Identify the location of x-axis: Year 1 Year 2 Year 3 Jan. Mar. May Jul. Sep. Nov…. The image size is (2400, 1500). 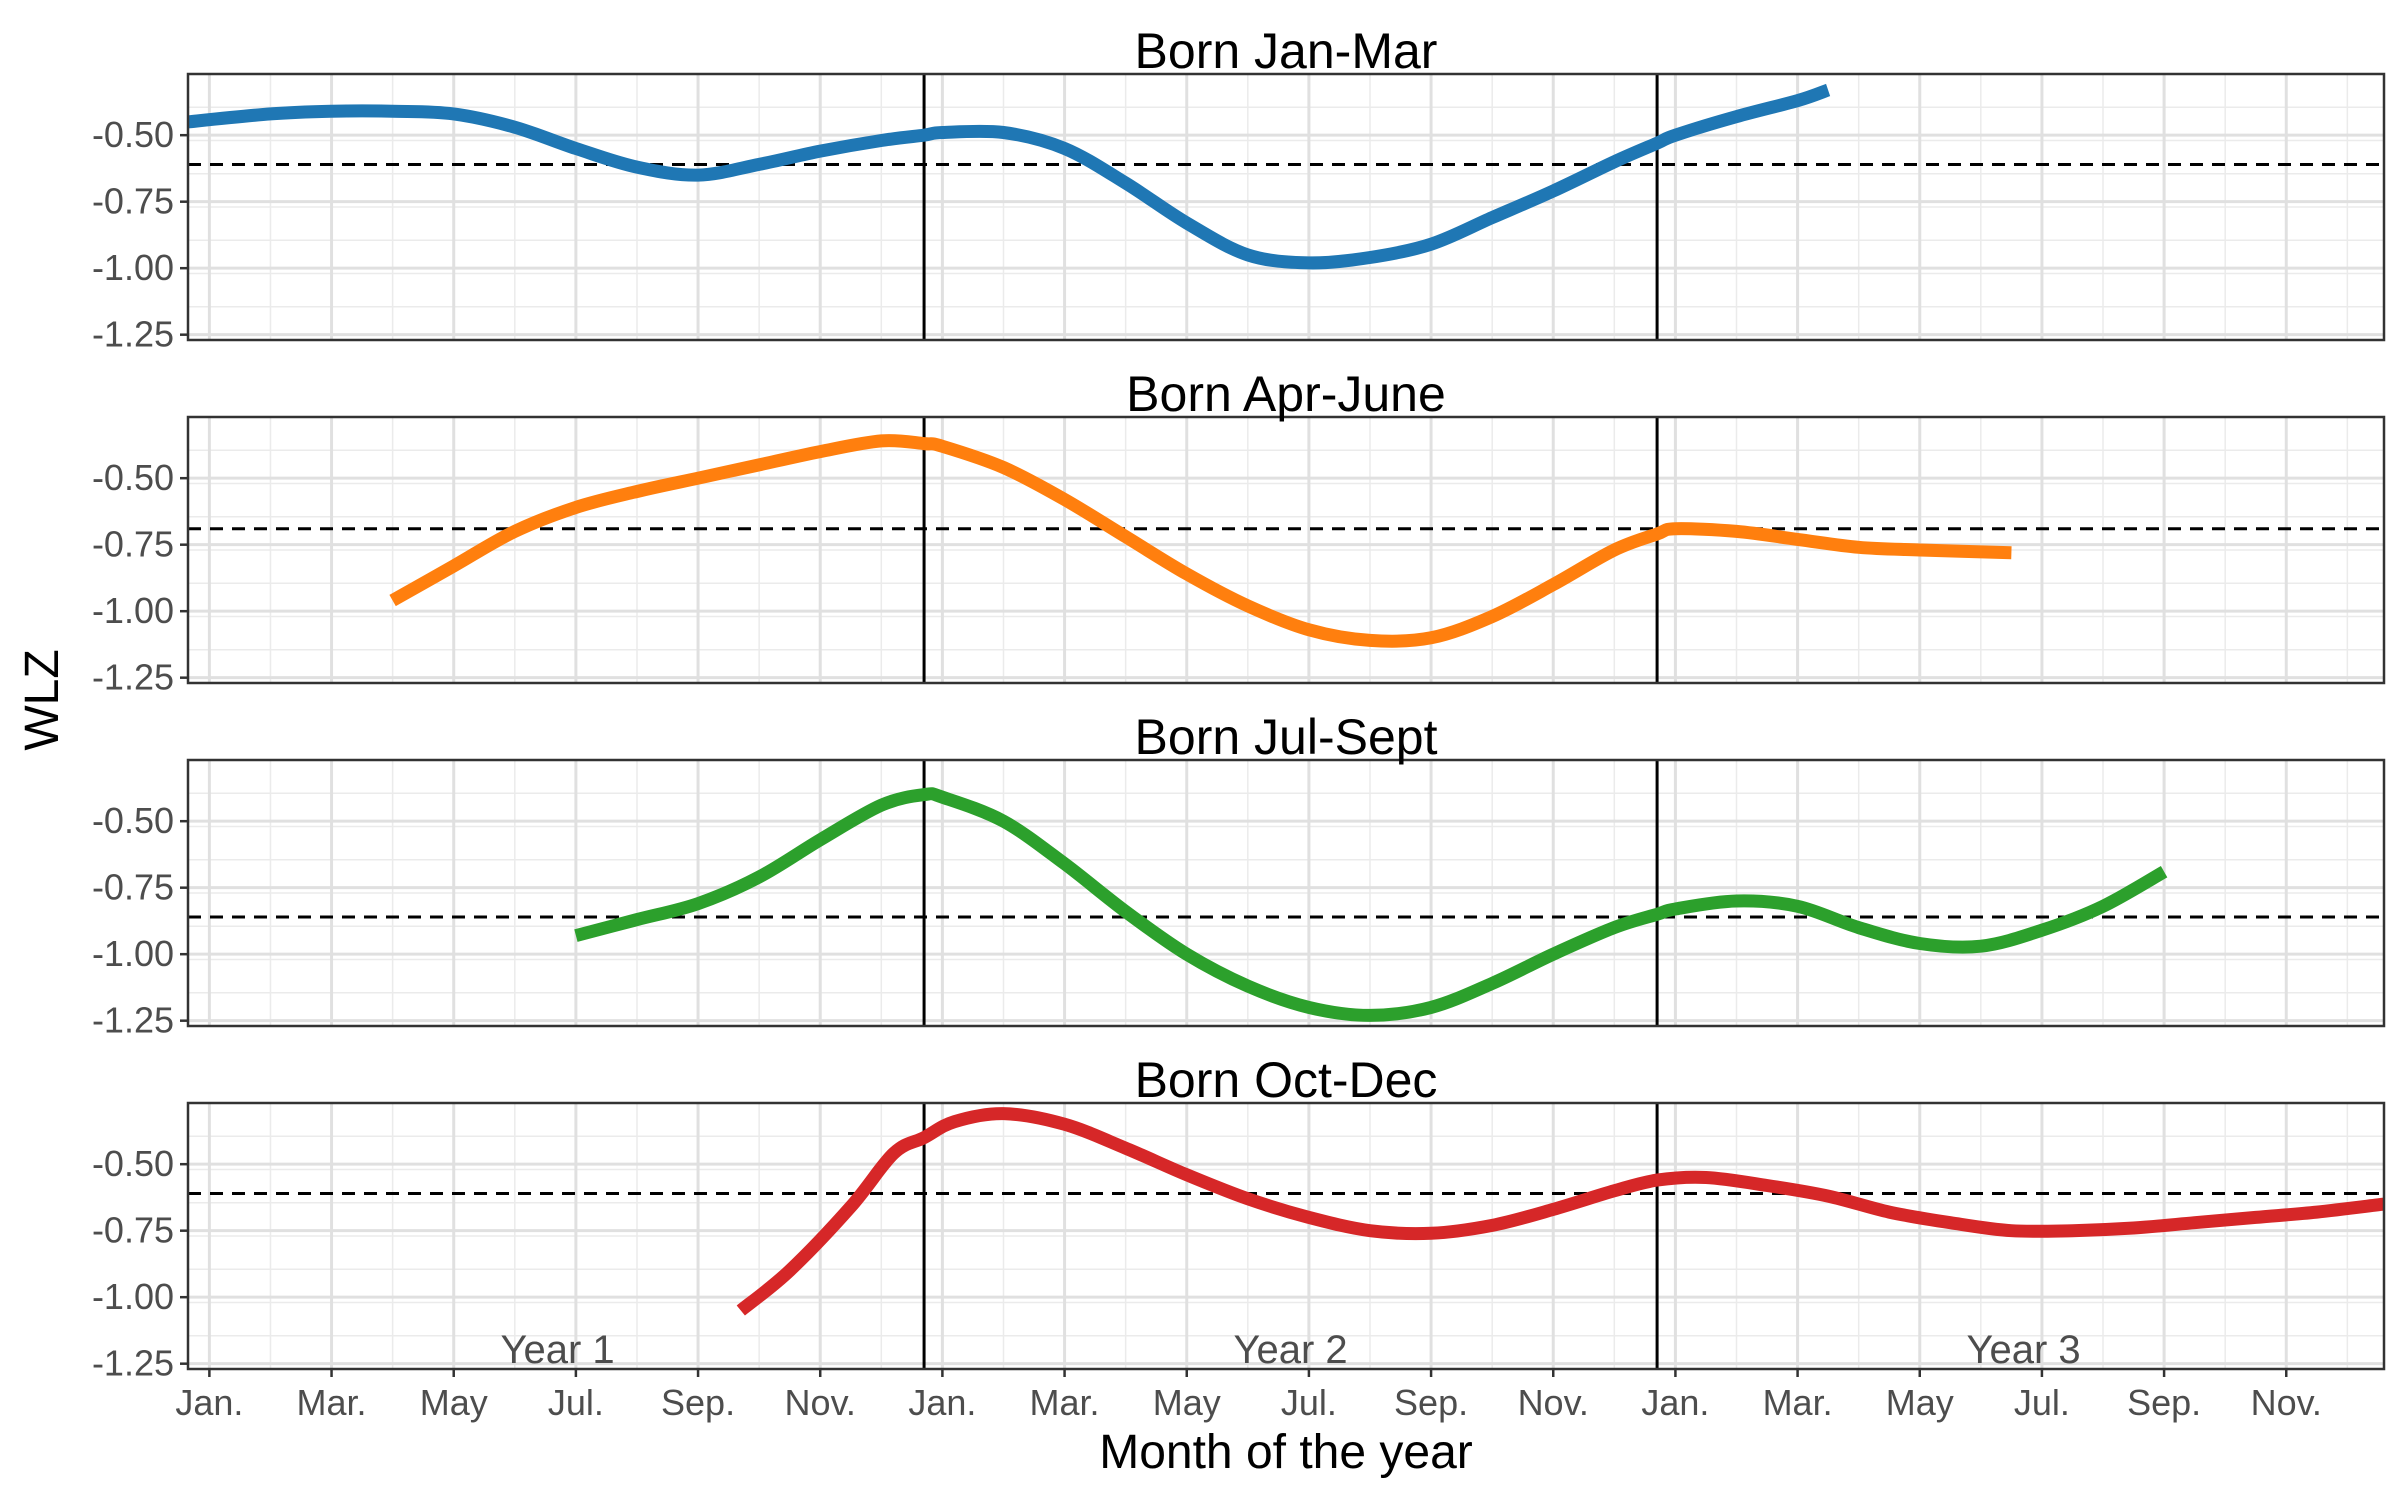
(1248, 1375).